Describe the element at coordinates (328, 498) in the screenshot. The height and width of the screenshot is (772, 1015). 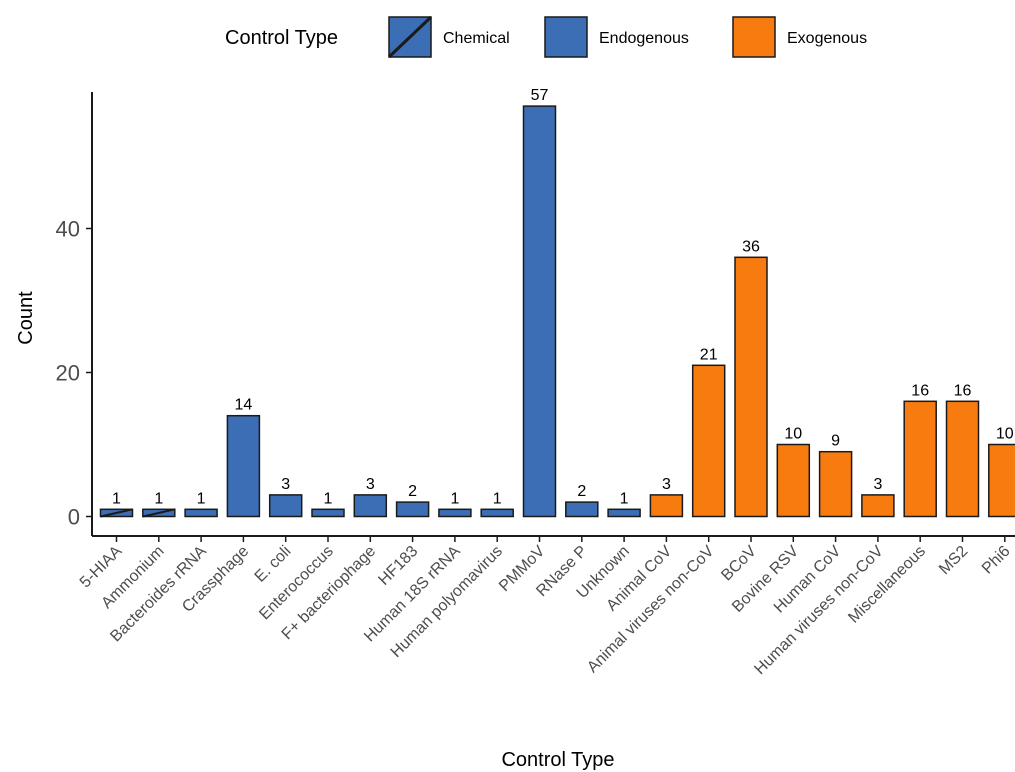
I see `data-label-enterococcus: 1` at that location.